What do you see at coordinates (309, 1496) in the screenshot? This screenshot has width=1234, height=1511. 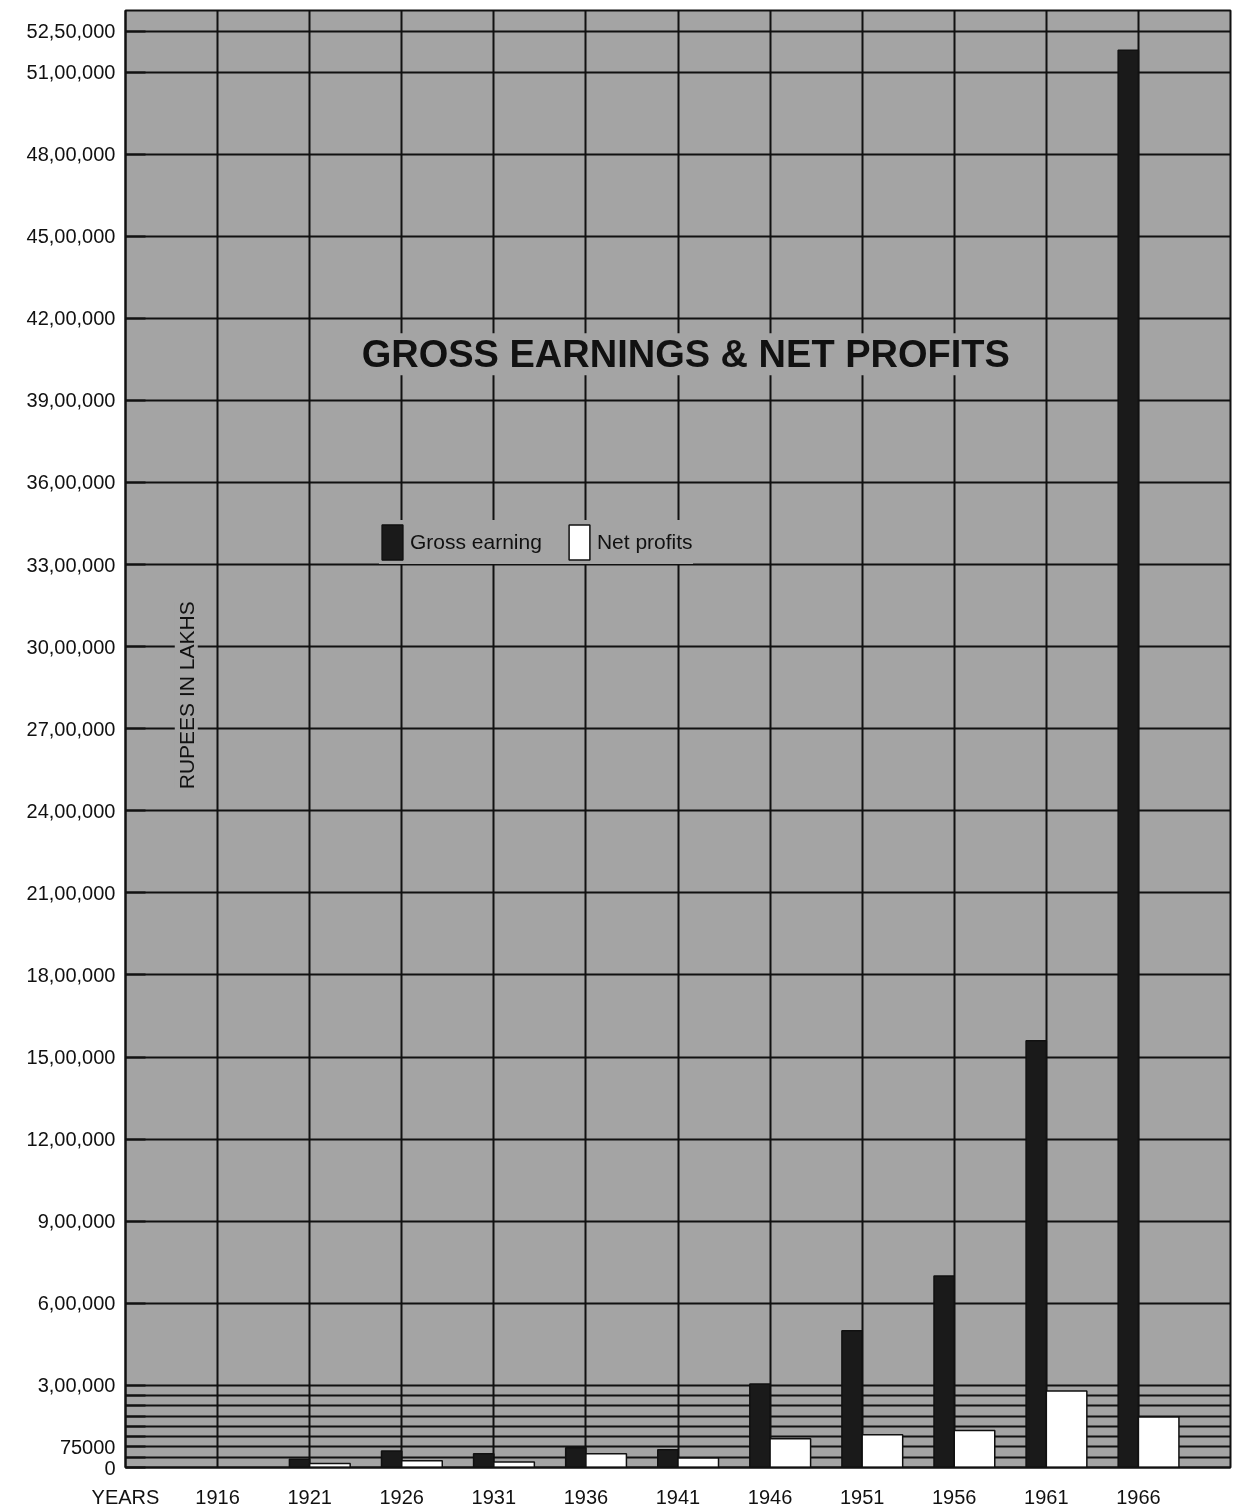 I see `x-tick-label: 1921` at bounding box center [309, 1496].